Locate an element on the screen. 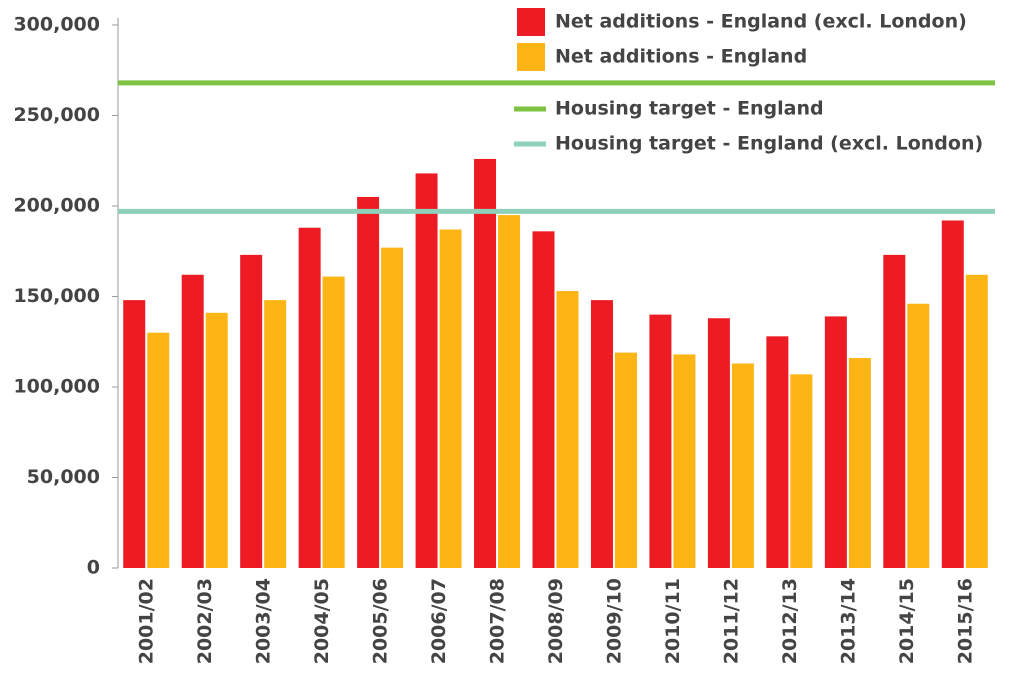 The height and width of the screenshot is (677, 1013). x-tick-label: 2014/15 is located at coordinates (907, 621).